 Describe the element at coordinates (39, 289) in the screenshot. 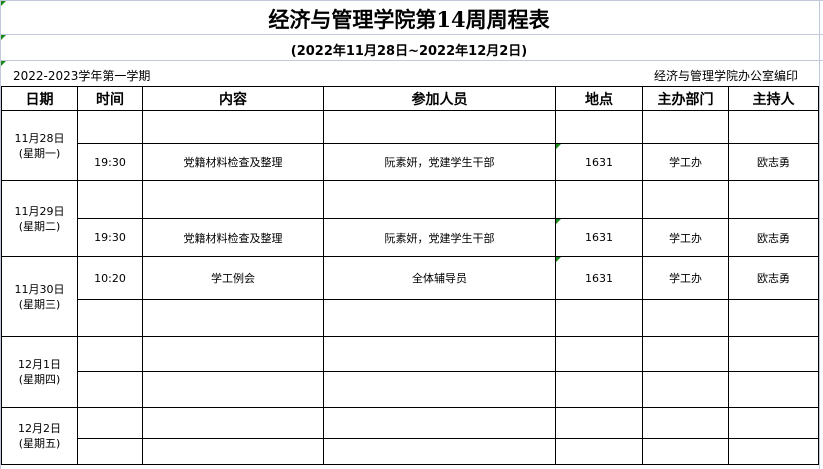

I see `date-text: 11月30日` at that location.